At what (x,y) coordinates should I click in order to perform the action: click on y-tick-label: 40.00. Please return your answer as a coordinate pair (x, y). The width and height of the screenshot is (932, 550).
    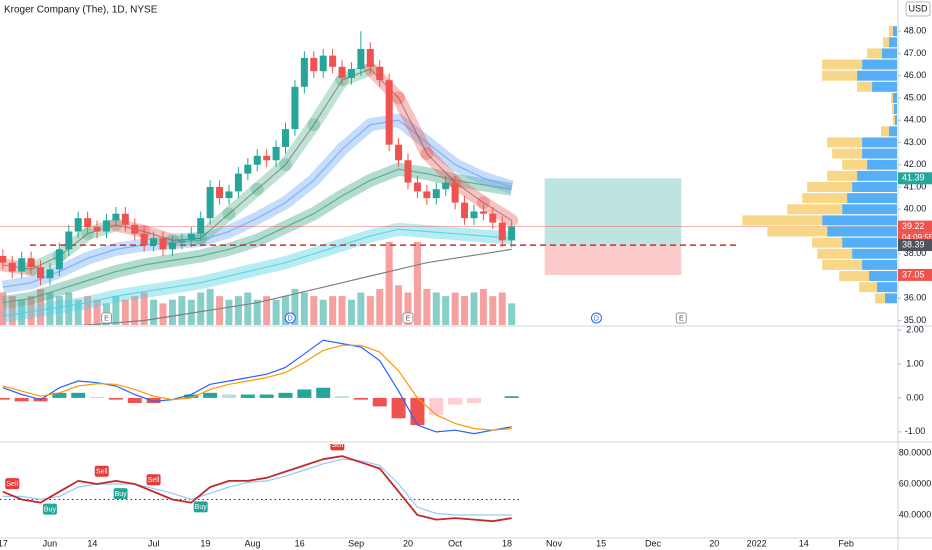
    Looking at the image, I should click on (915, 209).